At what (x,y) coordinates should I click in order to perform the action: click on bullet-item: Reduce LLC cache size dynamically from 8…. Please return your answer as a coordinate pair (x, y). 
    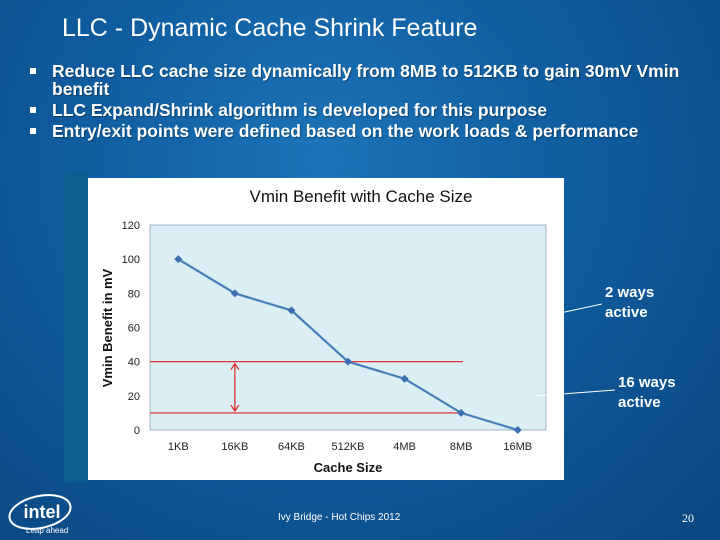
    Looking at the image, I should click on (365, 80).